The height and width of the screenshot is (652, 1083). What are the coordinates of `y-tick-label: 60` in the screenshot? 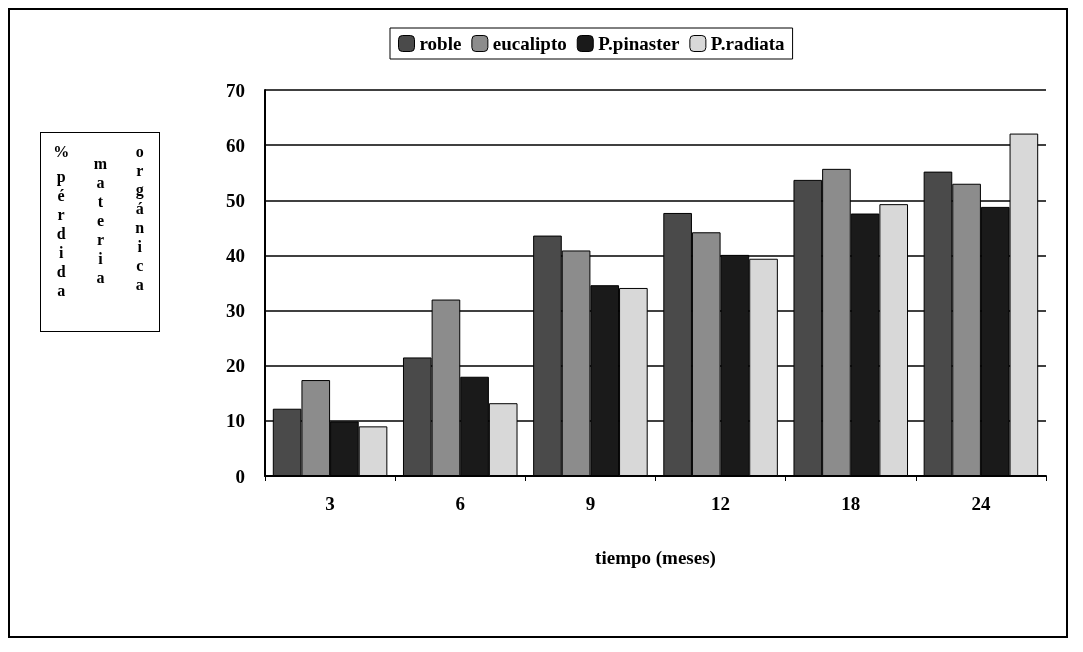 It's located at (235, 145).